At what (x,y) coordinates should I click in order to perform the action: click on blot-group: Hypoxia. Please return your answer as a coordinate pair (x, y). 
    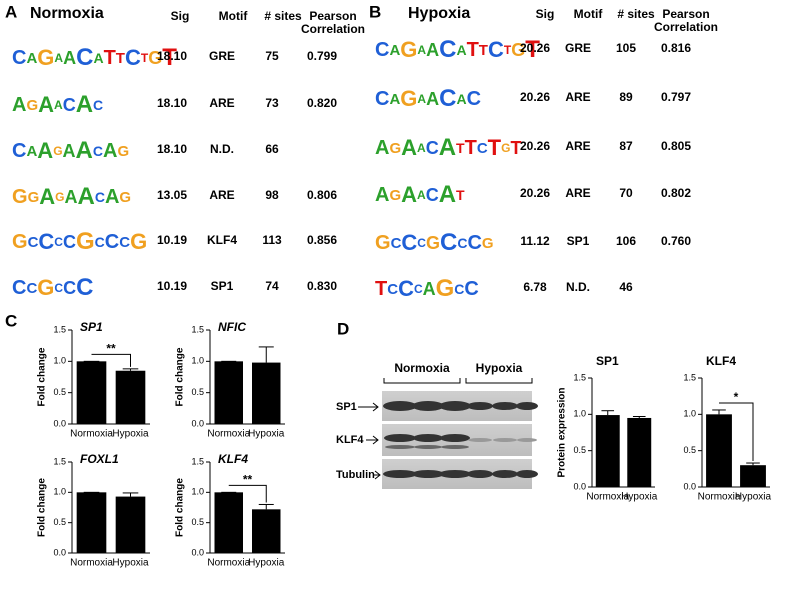
    Looking at the image, I should click on (499, 368).